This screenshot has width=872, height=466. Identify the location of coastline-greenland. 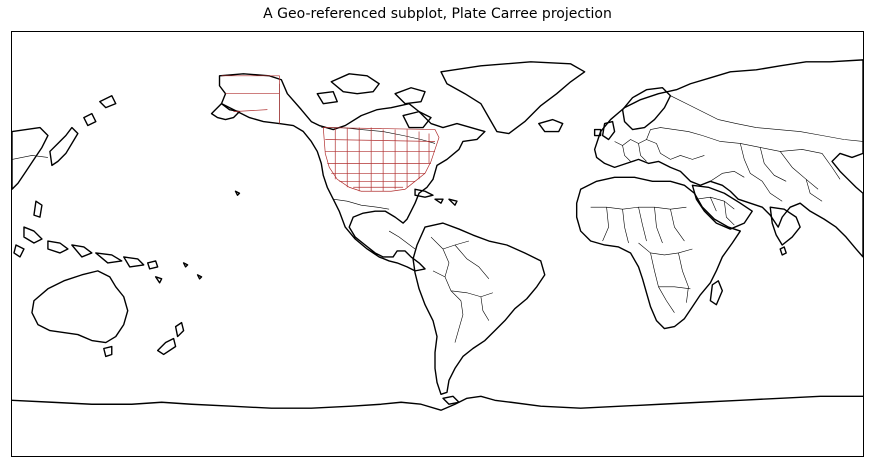
(513, 98).